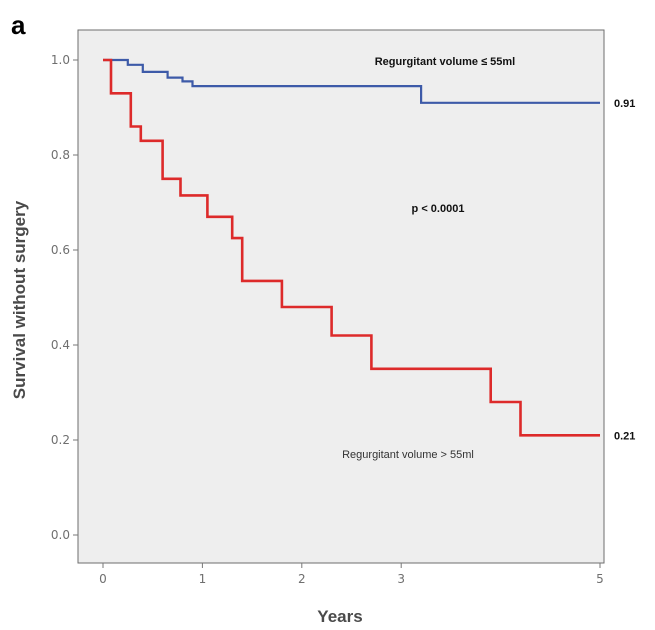 This screenshot has width=655, height=630. What do you see at coordinates (60, 250) in the screenshot?
I see `y-tick-label: 0.6` at bounding box center [60, 250].